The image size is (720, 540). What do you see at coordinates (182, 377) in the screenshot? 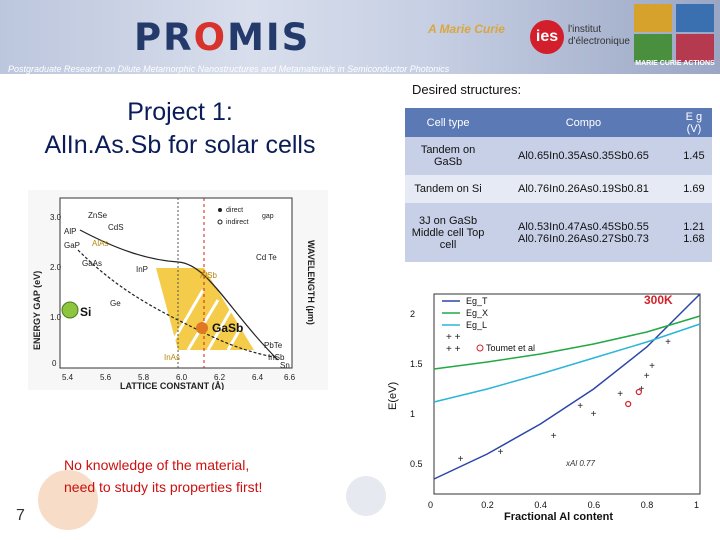
I see `x-tick: 6.0` at bounding box center [182, 377].